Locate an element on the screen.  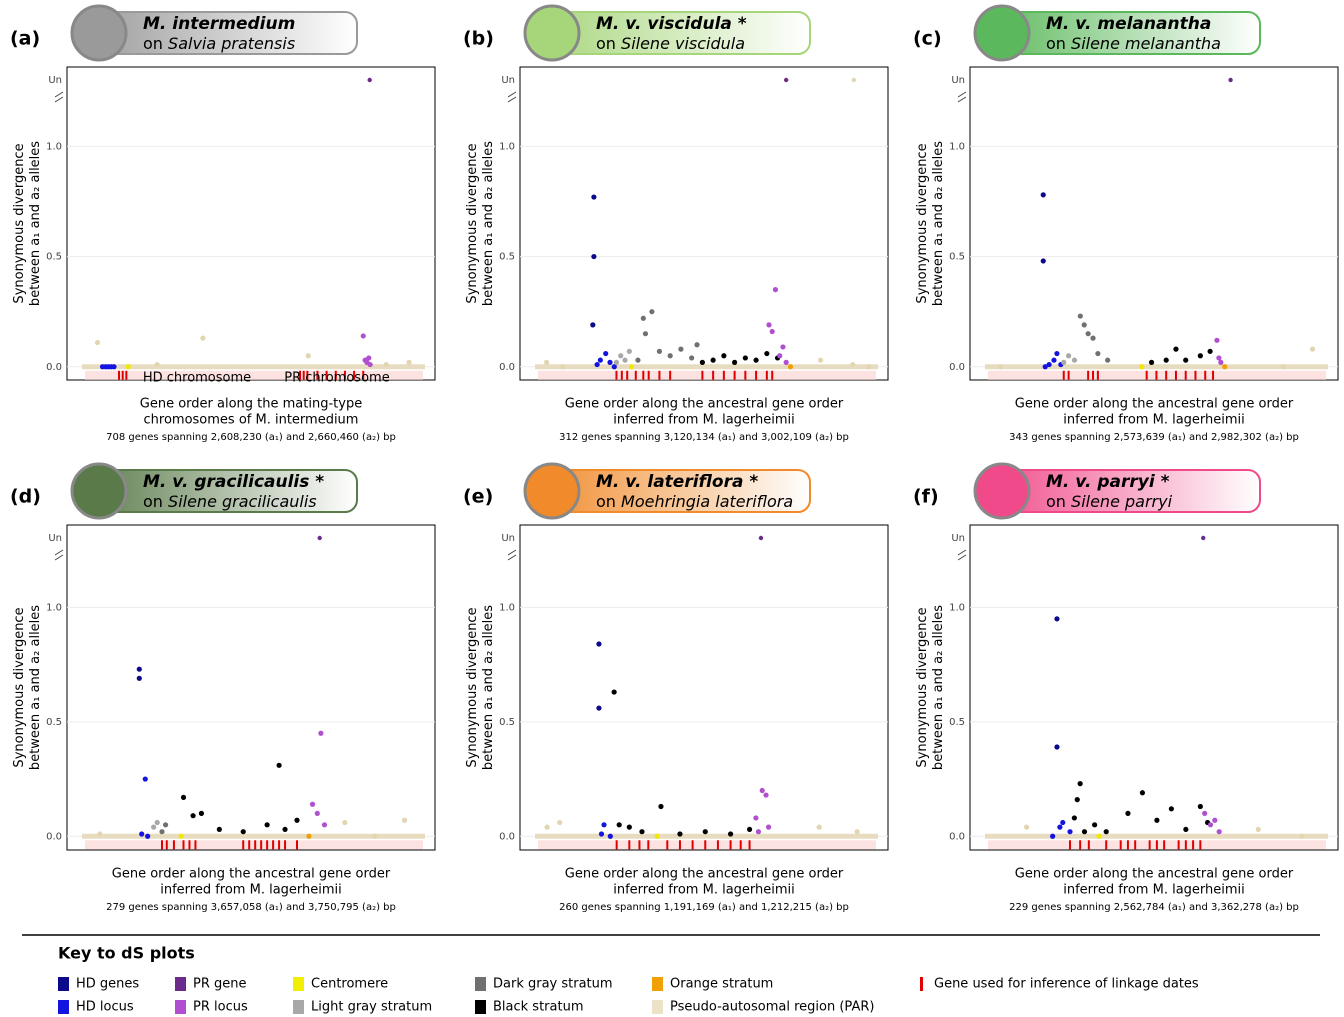
key-title: Key to dS plots is located at coordinates (126, 953).